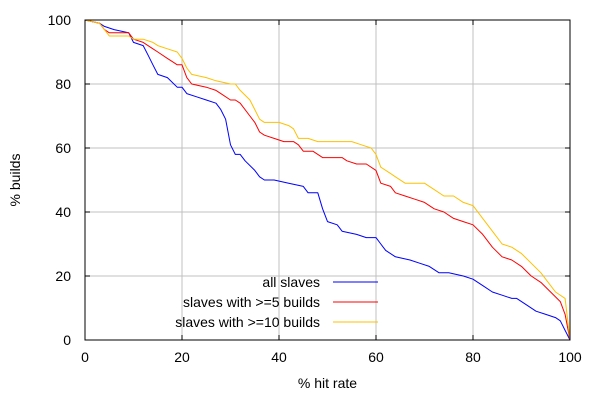  I want to click on y-axis-label: % builds, so click(15, 180).